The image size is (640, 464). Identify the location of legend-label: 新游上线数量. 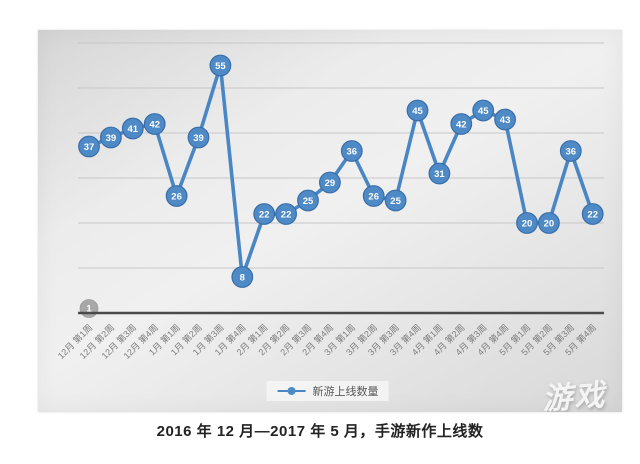
(345, 392).